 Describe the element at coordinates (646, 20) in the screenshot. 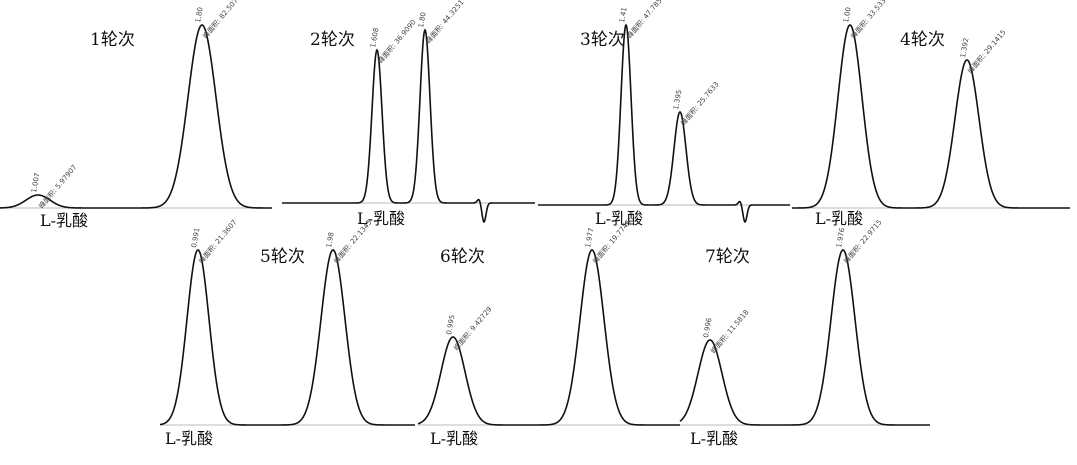

I see `peak-area: 峰面积: 47.7858` at that location.